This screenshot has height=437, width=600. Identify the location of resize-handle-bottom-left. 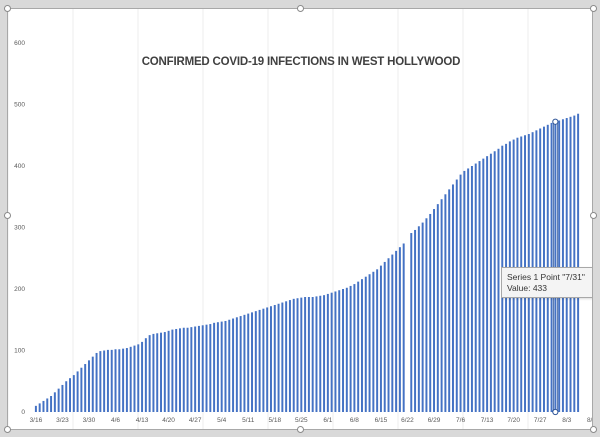
(7, 429).